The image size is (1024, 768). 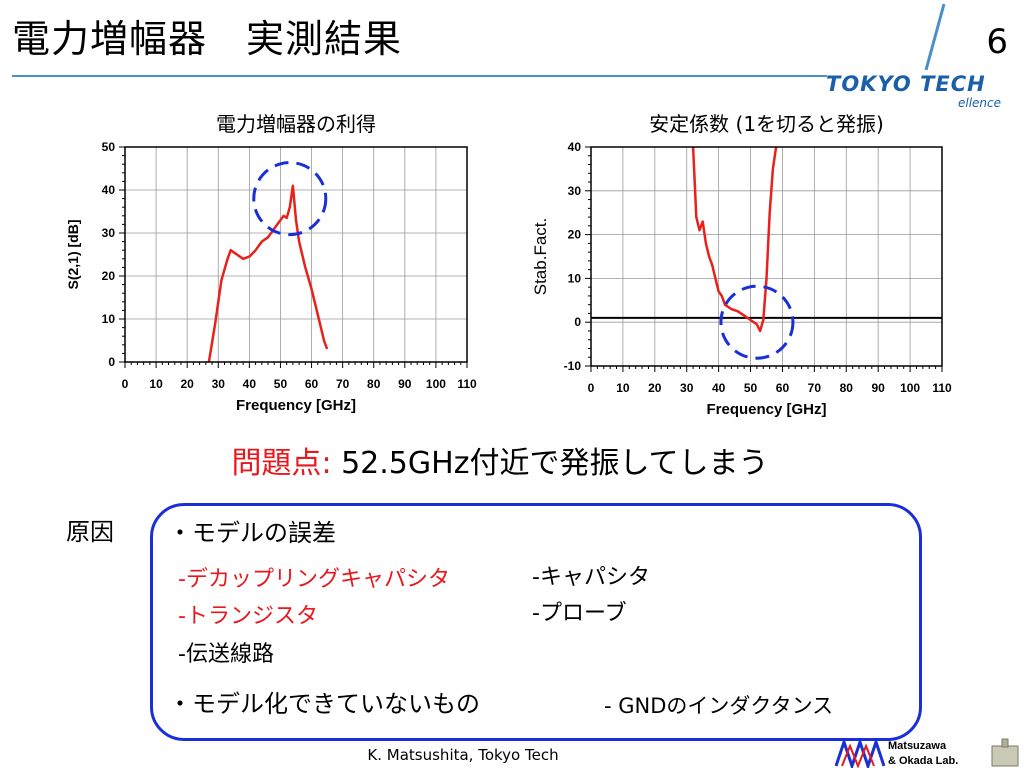 What do you see at coordinates (312, 384) in the screenshot?
I see `gain-x-tick-label: 60` at bounding box center [312, 384].